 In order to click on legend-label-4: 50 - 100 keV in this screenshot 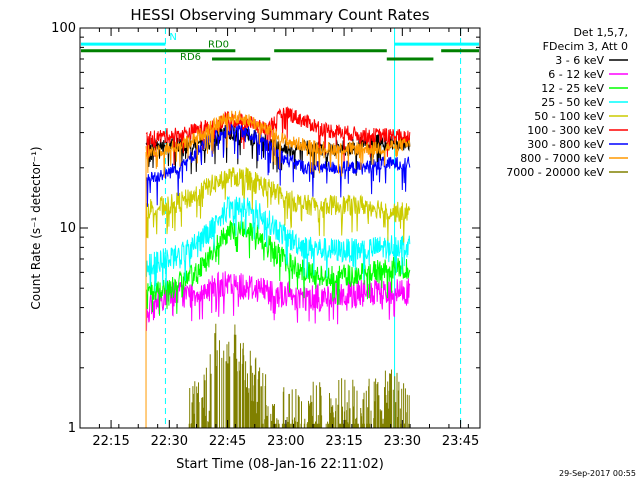, I will do `click(569, 116)`.